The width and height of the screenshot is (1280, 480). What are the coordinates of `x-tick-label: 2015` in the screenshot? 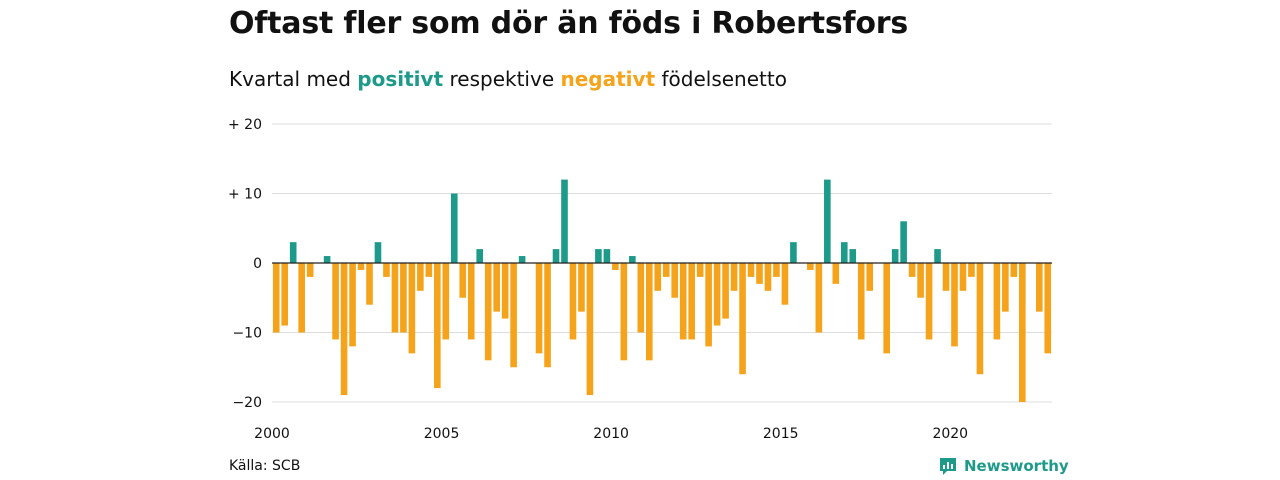 It's located at (781, 434).